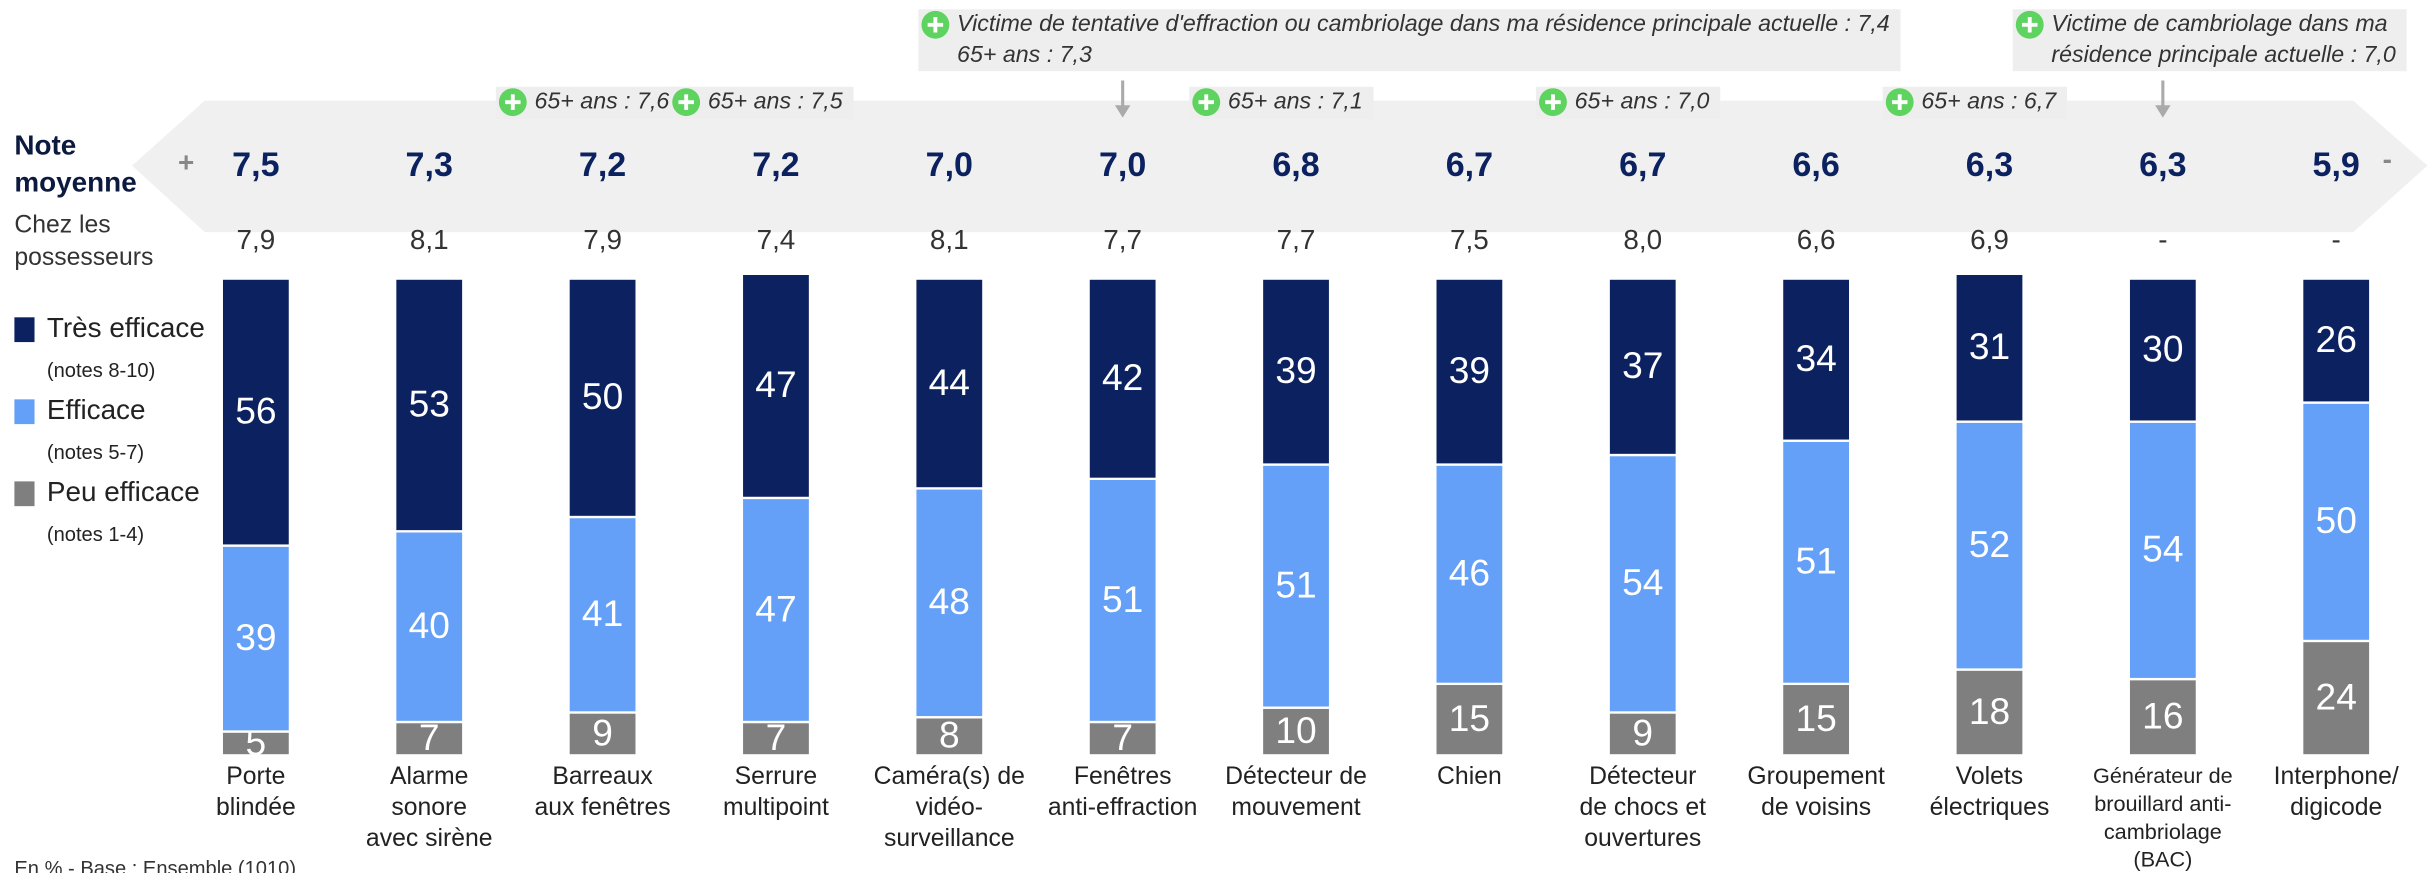 Image resolution: width=2428 pixels, height=873 pixels. I want to click on bar-value-label: 26, so click(2336, 339).